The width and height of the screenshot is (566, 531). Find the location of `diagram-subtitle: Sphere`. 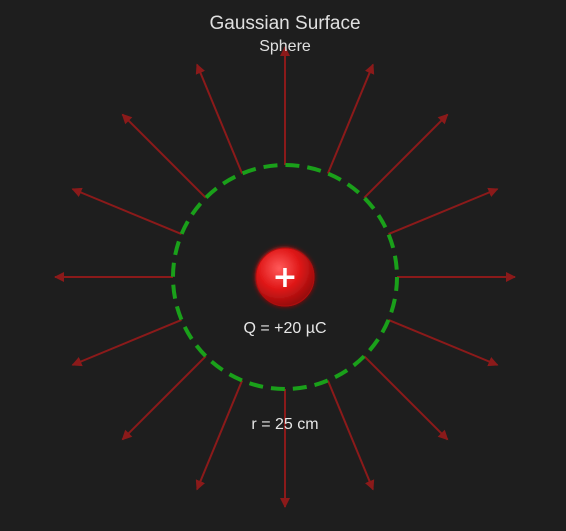

diagram-subtitle: Sphere is located at coordinates (285, 46).